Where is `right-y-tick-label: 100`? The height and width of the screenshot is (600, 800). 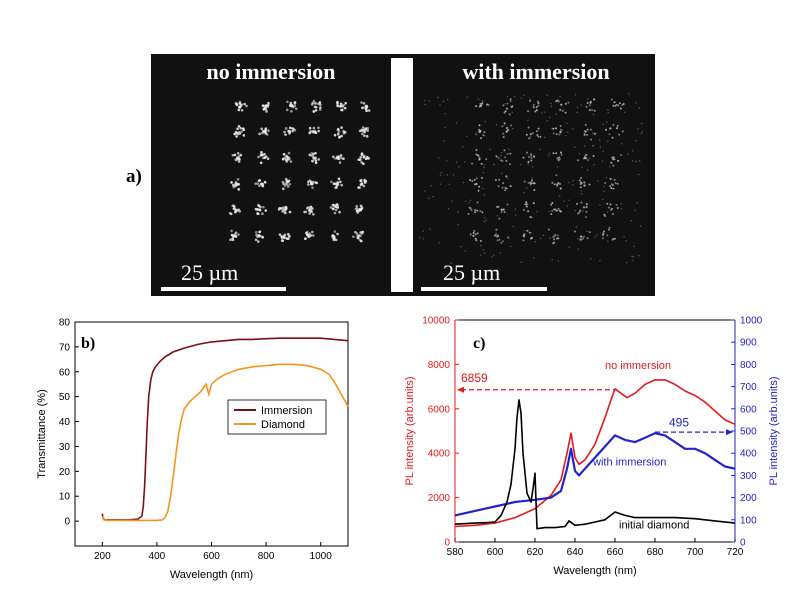
right-y-tick-label: 100 is located at coordinates (748, 520).